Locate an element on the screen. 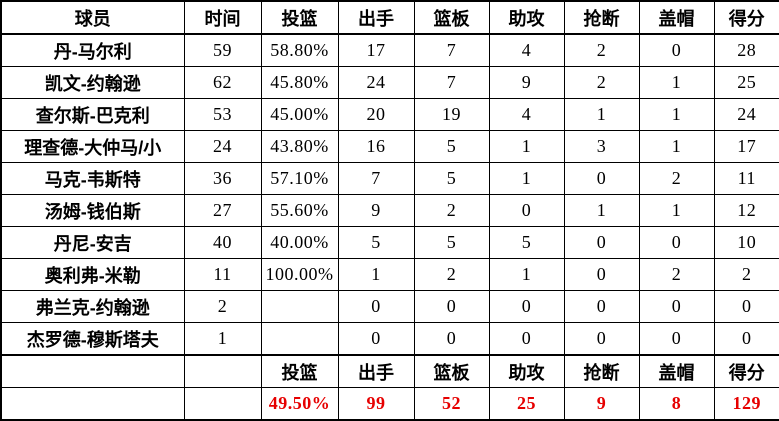  cell-points: 17 is located at coordinates (746, 146).